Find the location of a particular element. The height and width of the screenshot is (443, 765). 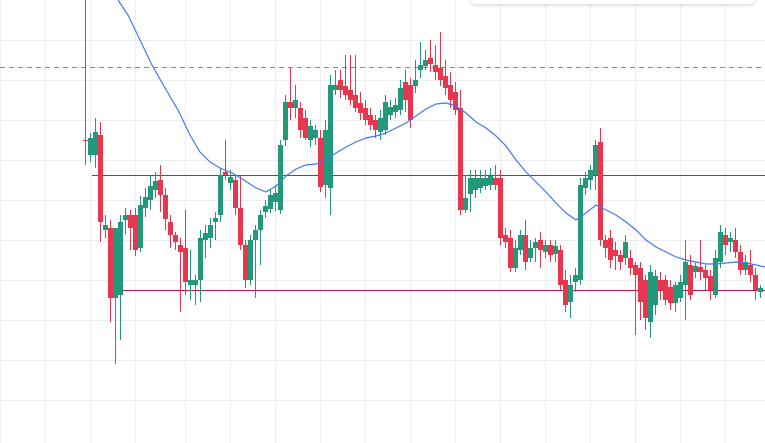

toolbar-pill is located at coordinates (612, 2).